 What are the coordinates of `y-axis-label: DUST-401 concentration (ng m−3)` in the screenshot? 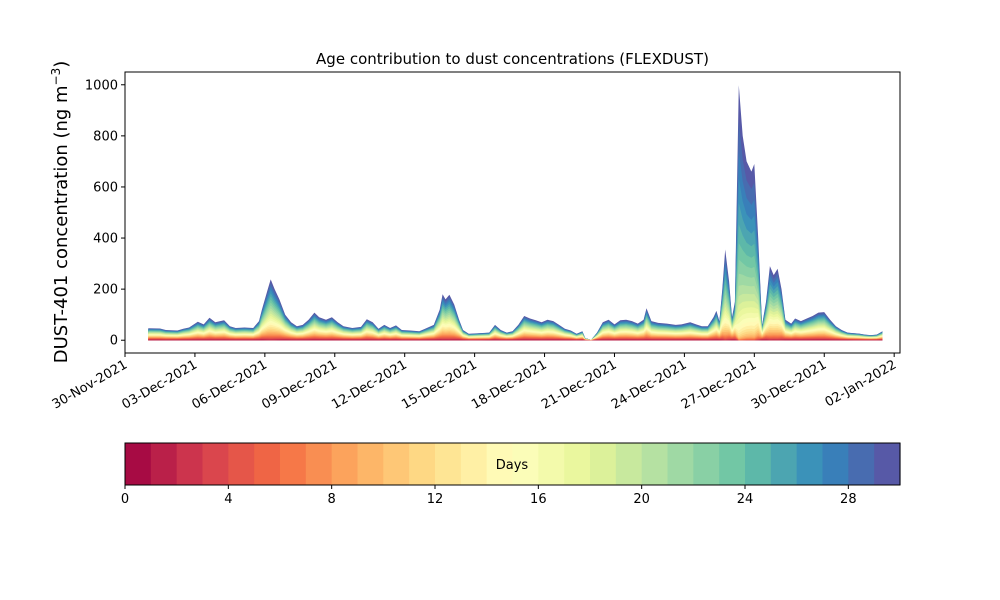 It's located at (60, 212).